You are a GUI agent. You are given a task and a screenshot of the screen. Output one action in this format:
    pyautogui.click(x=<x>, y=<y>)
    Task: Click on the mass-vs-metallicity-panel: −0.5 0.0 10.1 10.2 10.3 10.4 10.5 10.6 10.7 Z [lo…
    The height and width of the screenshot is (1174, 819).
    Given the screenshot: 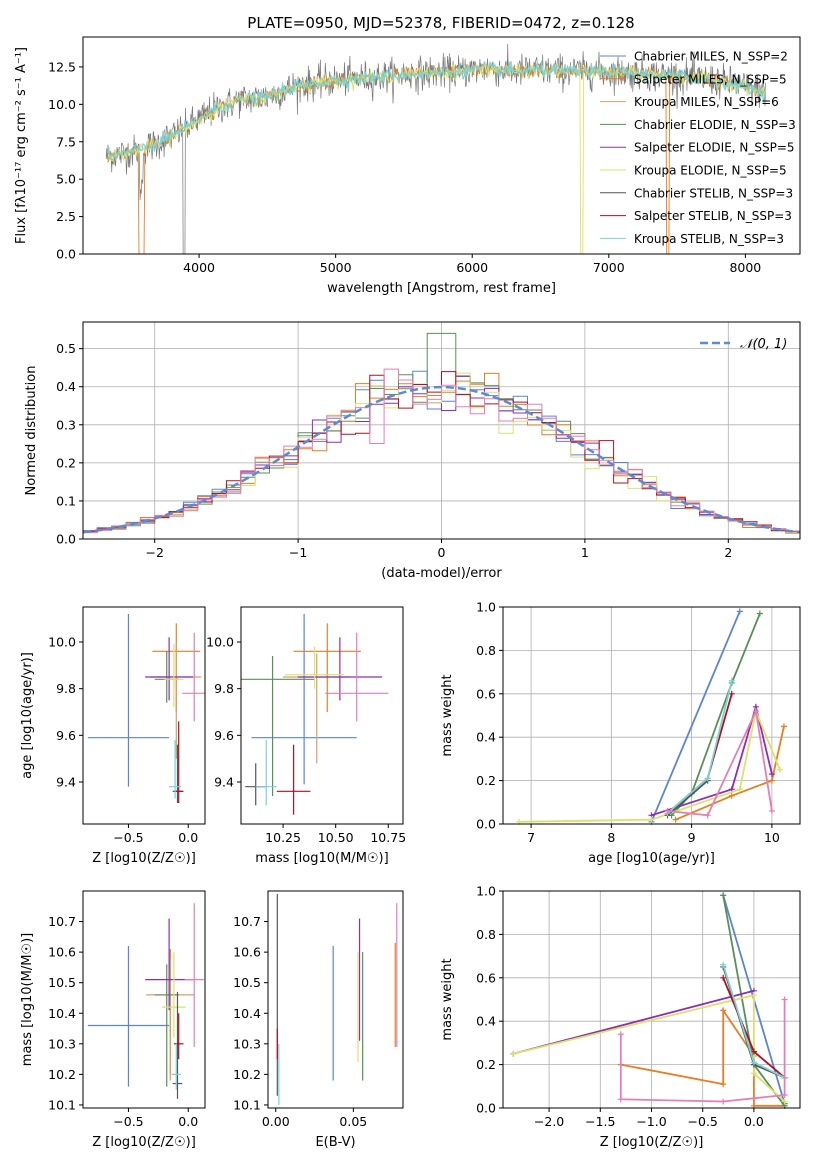 What is the action you would take?
    pyautogui.click(x=113, y=1020)
    